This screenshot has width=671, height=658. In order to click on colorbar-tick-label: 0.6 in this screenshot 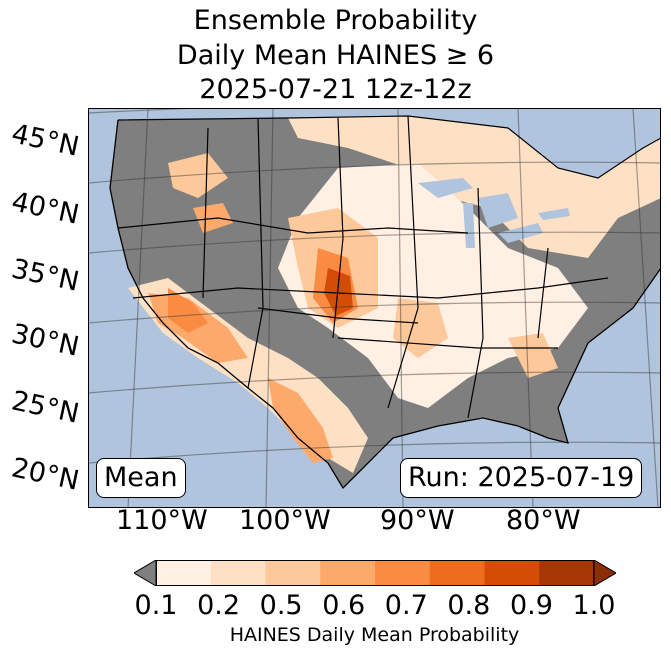, I will do `click(344, 605)`.